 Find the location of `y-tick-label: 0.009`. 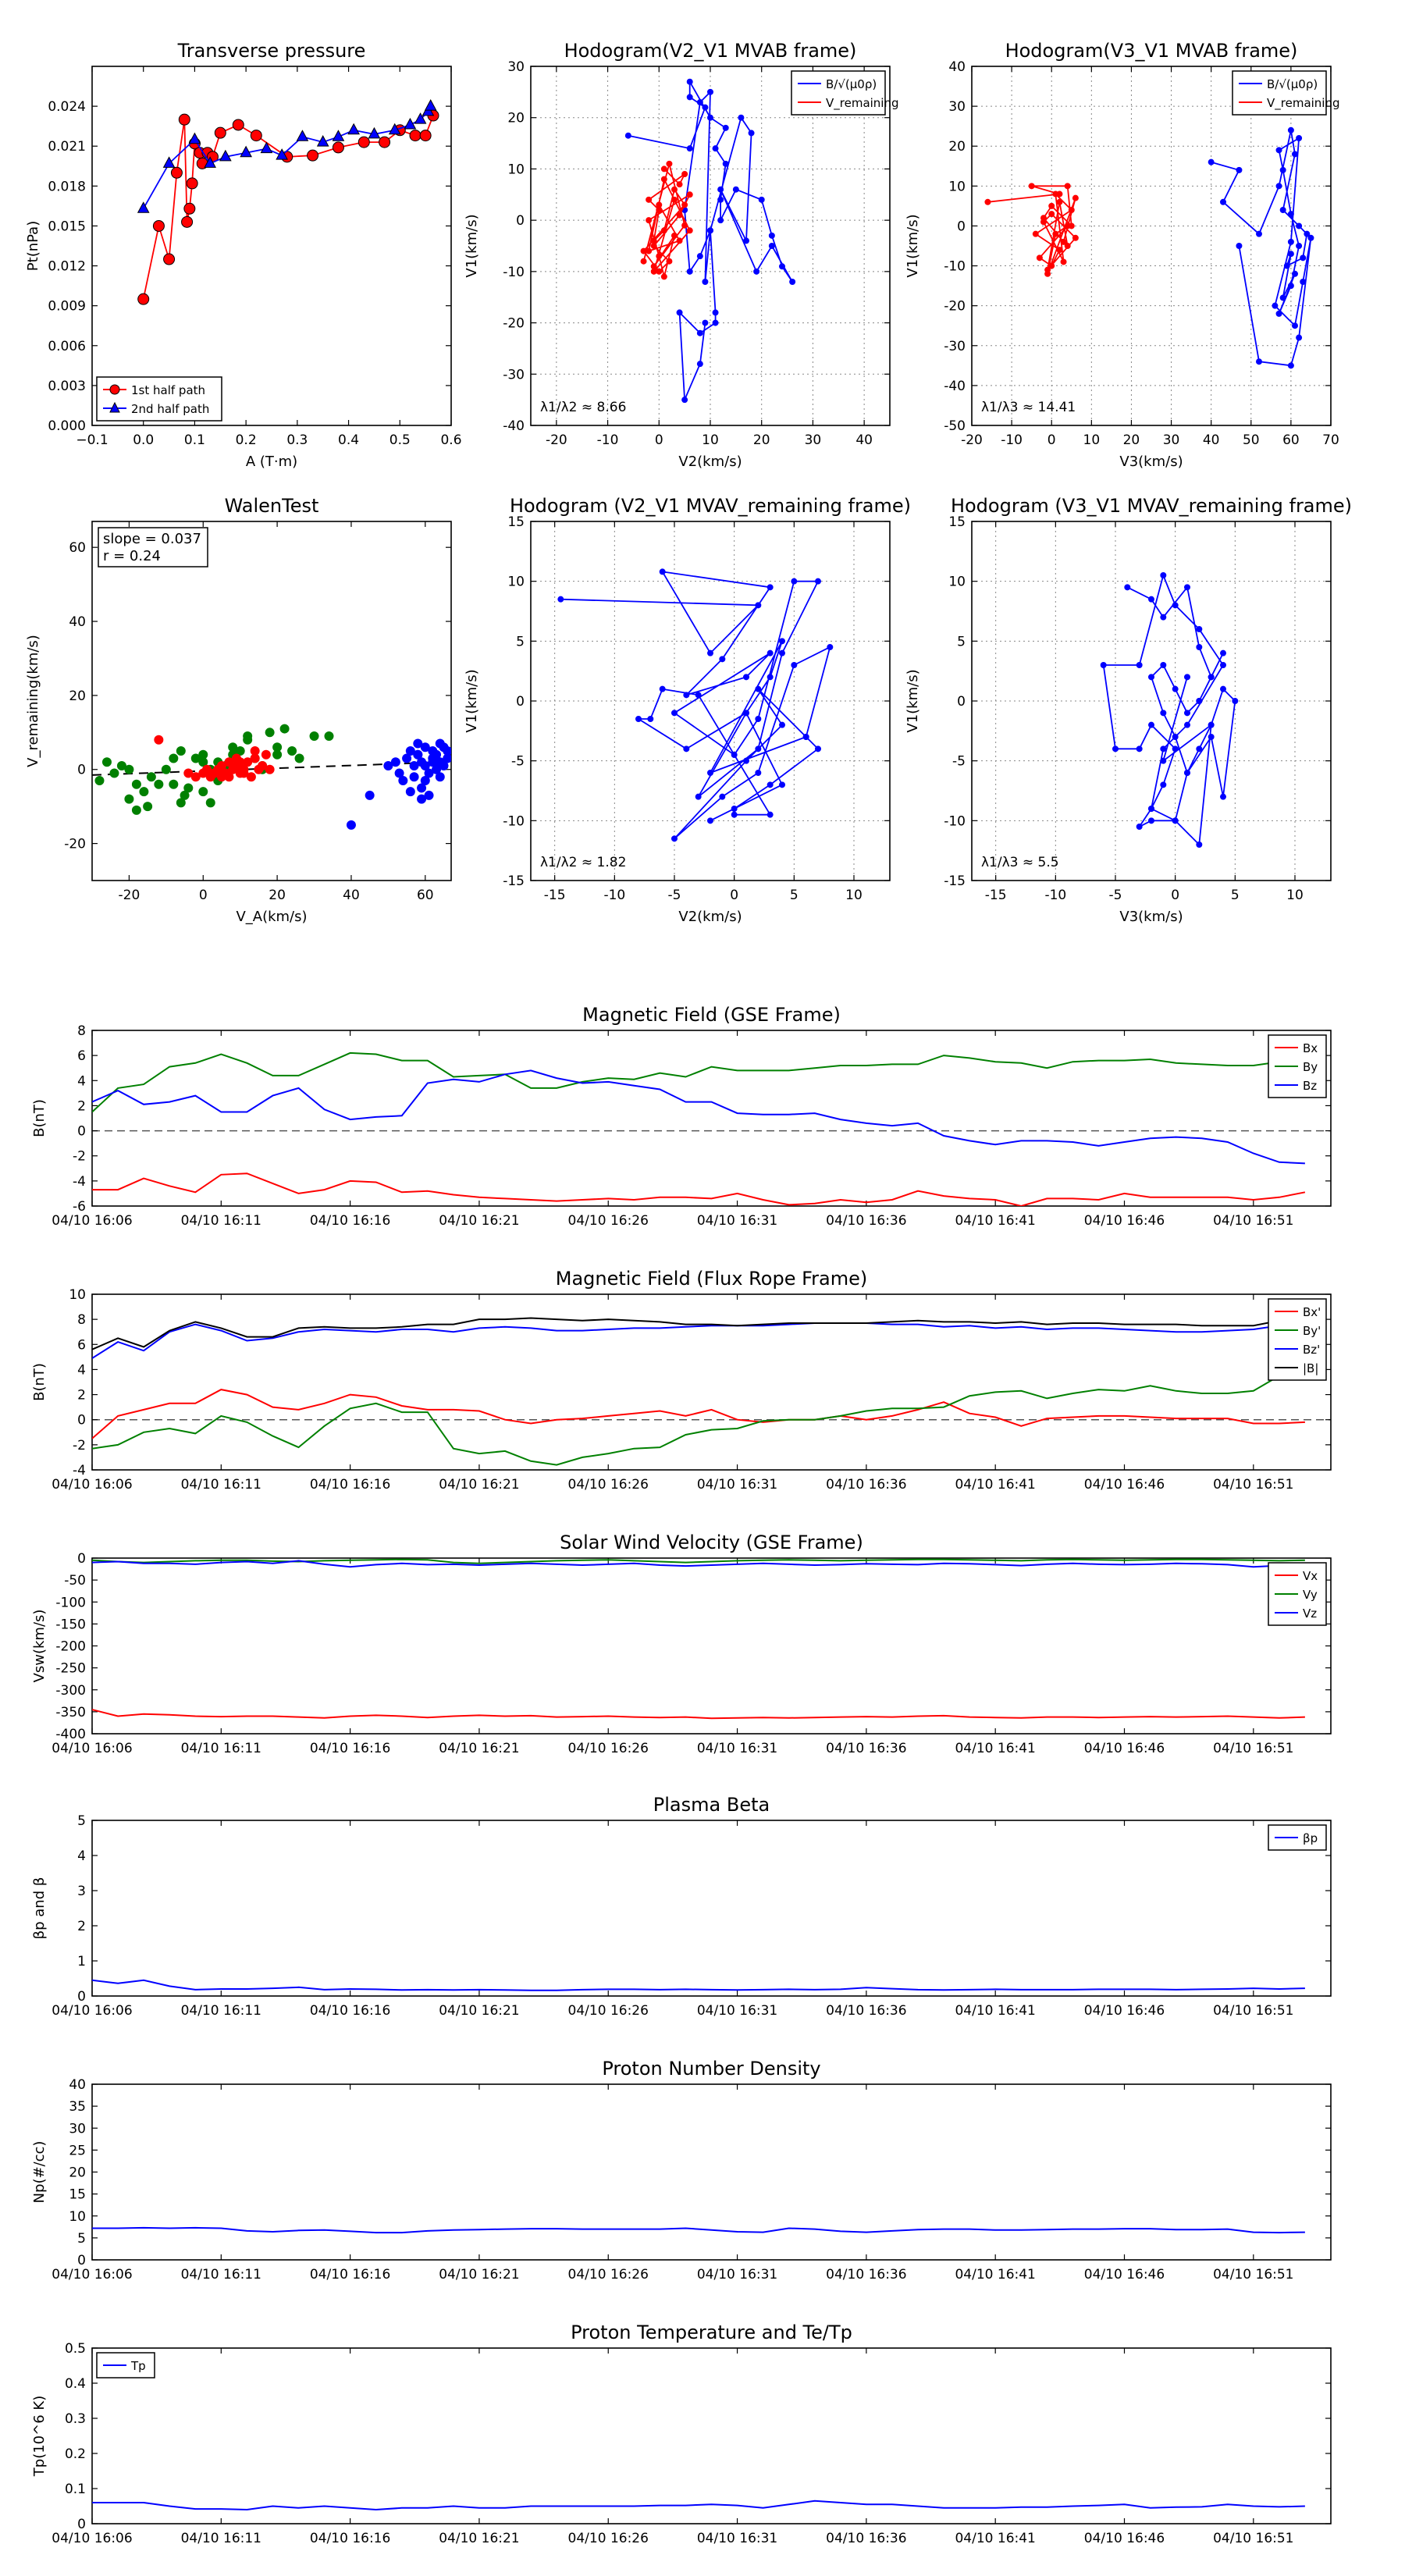

y-tick-label: 0.009 is located at coordinates (67, 307).